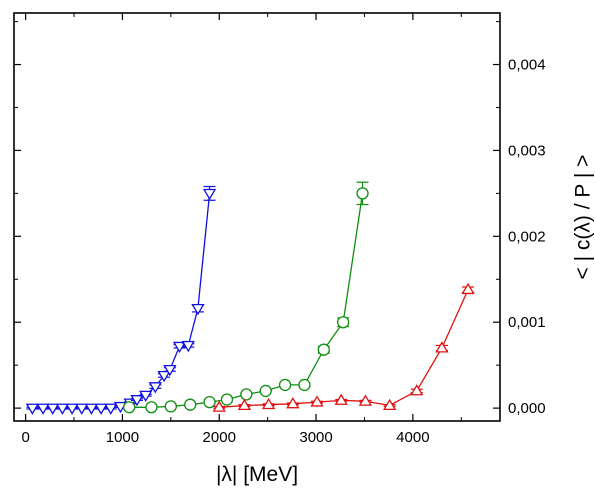  I want to click on x-tick-label: 1000, so click(122, 437).